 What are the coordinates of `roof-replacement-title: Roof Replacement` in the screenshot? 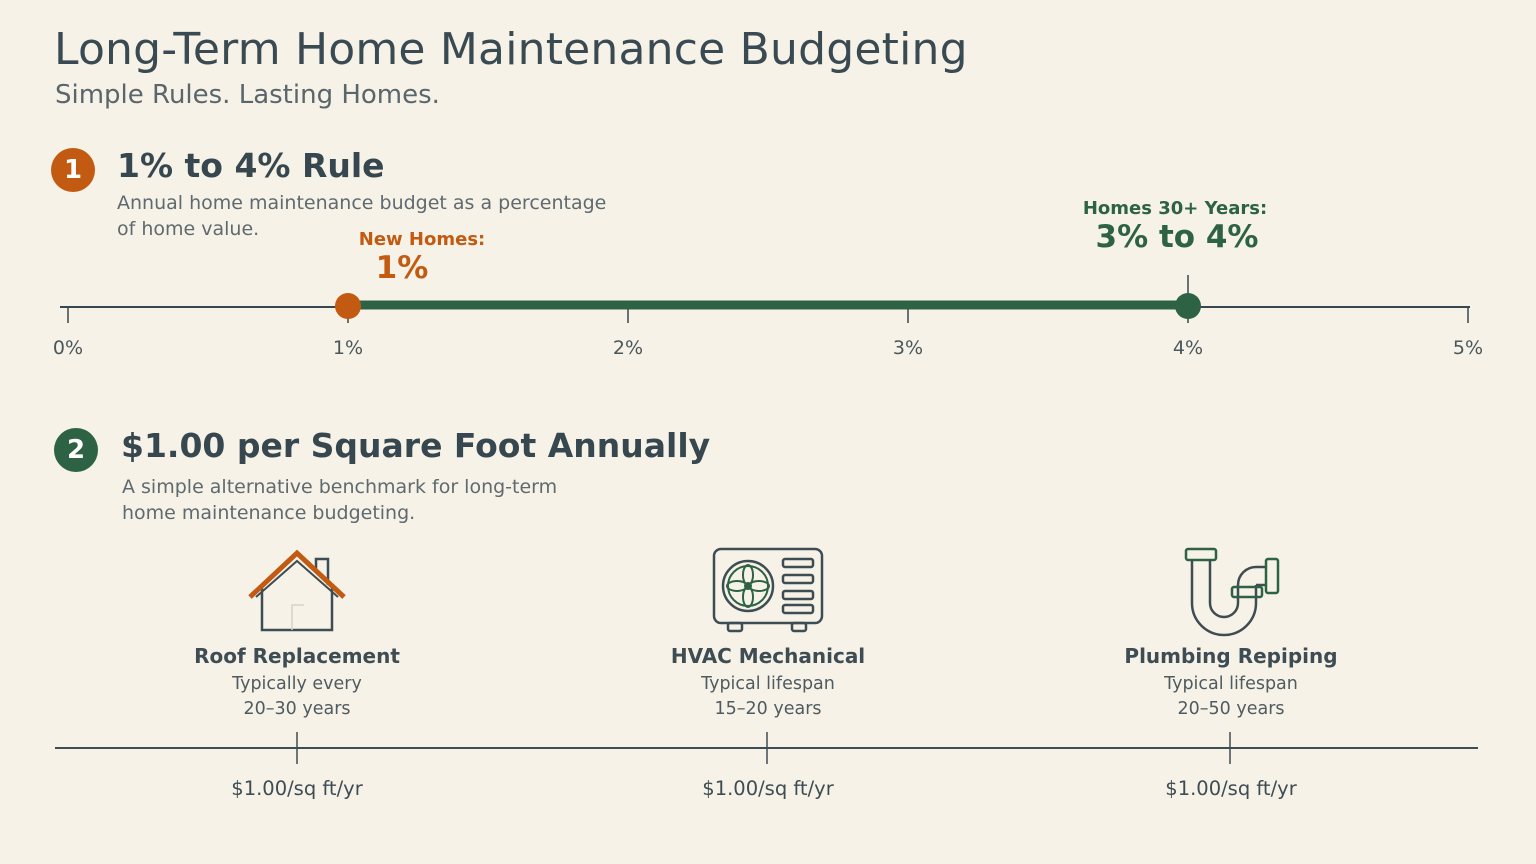 It's located at (297, 656).